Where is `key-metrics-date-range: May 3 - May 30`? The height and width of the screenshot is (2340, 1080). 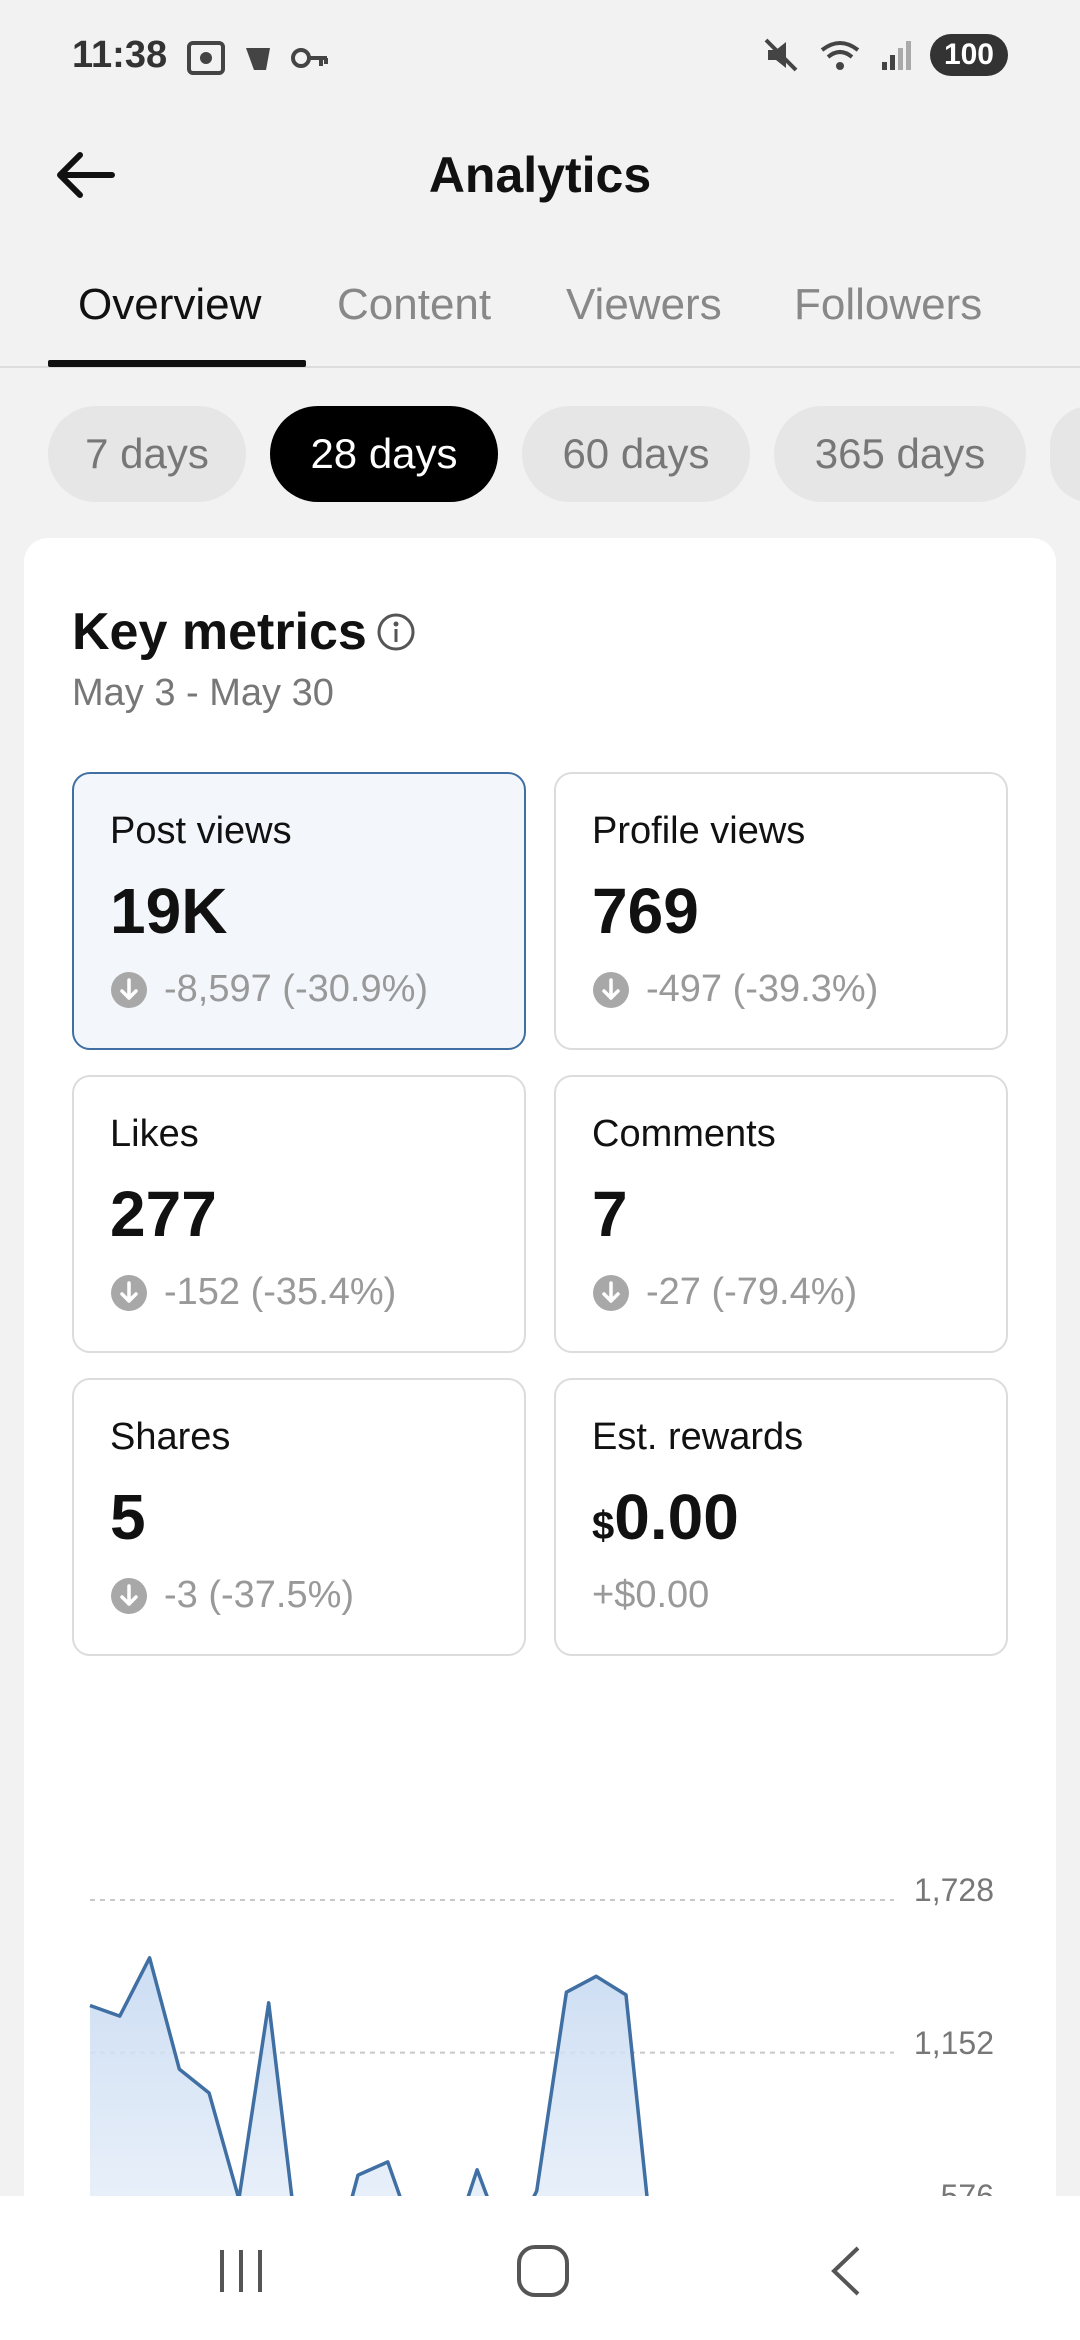
key-metrics-date-range: May 3 - May 30 is located at coordinates (203, 693).